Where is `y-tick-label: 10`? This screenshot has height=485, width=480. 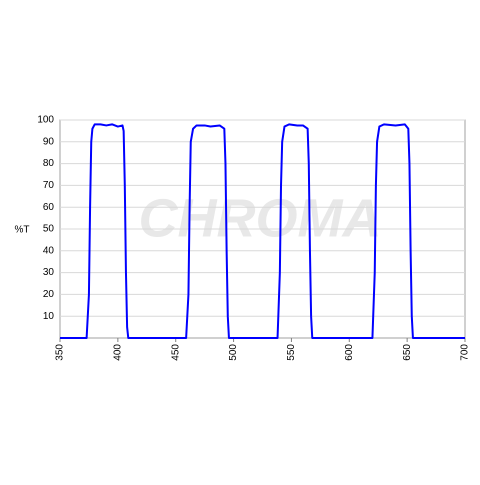 y-tick-label: 10 is located at coordinates (49, 316).